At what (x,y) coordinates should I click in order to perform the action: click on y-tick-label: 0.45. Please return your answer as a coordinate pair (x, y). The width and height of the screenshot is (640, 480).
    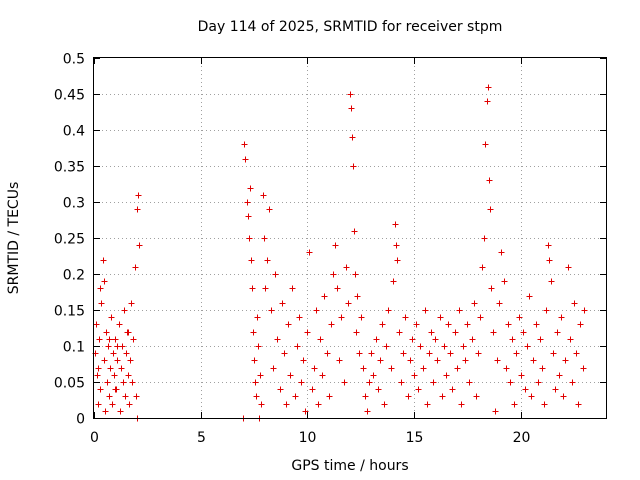
    Looking at the image, I should click on (69, 96).